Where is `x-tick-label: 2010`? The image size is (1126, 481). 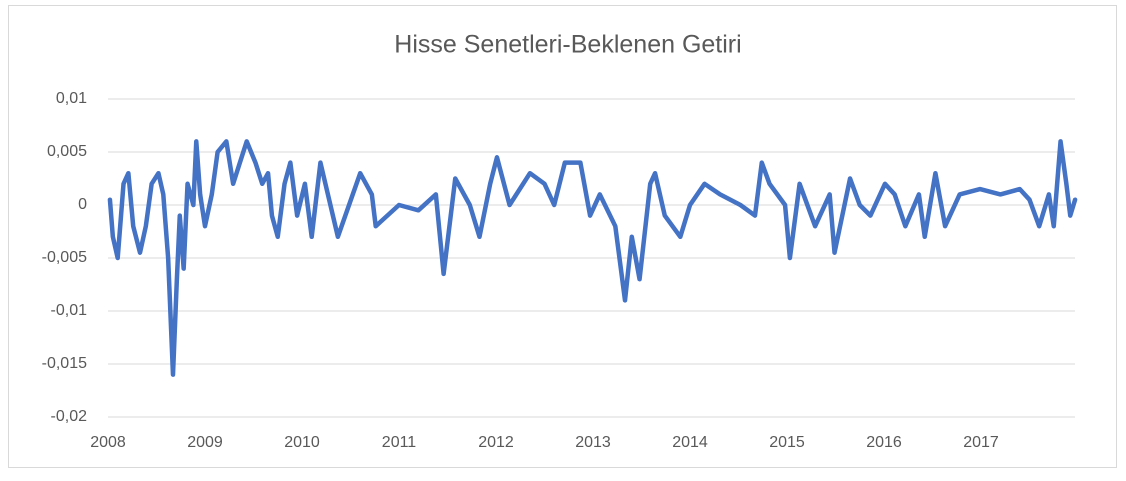
x-tick-label: 2010 is located at coordinates (302, 442).